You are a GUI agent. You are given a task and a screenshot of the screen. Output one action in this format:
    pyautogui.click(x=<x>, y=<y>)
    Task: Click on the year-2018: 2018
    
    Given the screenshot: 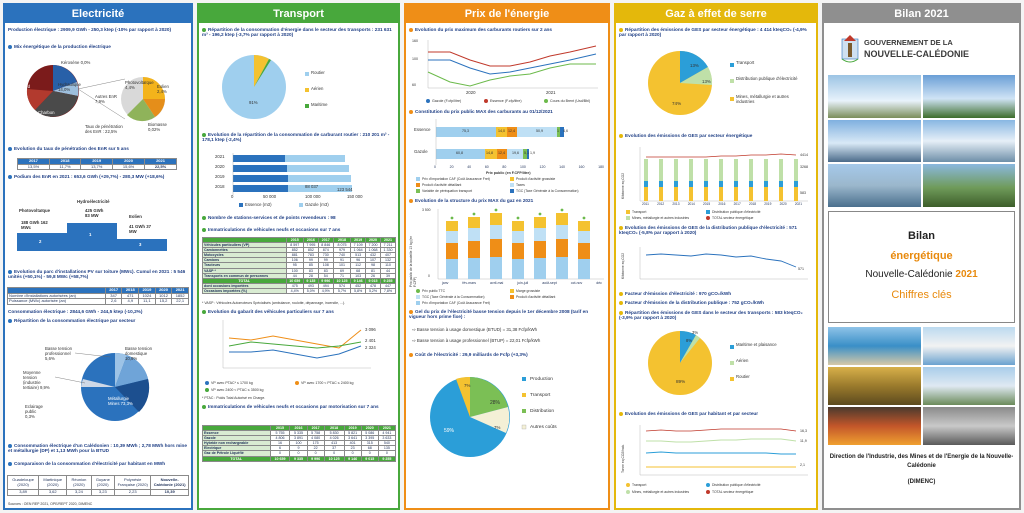 What is the action you would take?
    pyautogui.click(x=220, y=186)
    